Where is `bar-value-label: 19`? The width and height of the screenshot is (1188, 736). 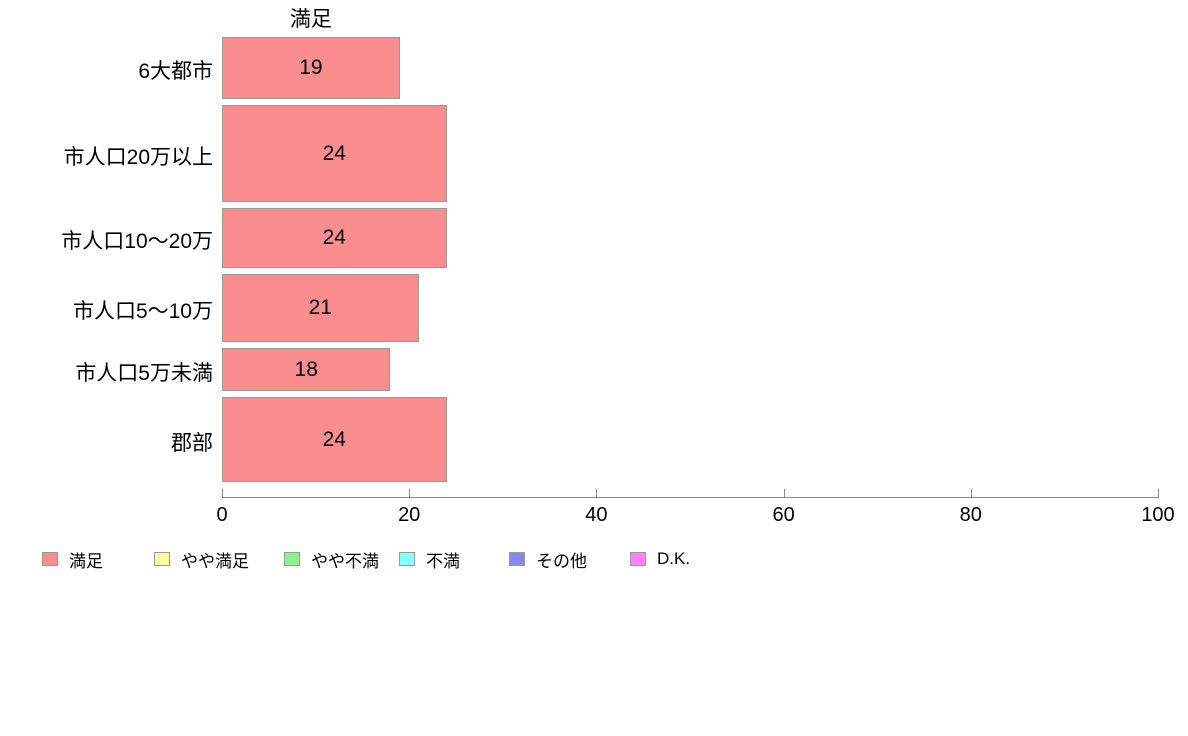 bar-value-label: 19 is located at coordinates (311, 67).